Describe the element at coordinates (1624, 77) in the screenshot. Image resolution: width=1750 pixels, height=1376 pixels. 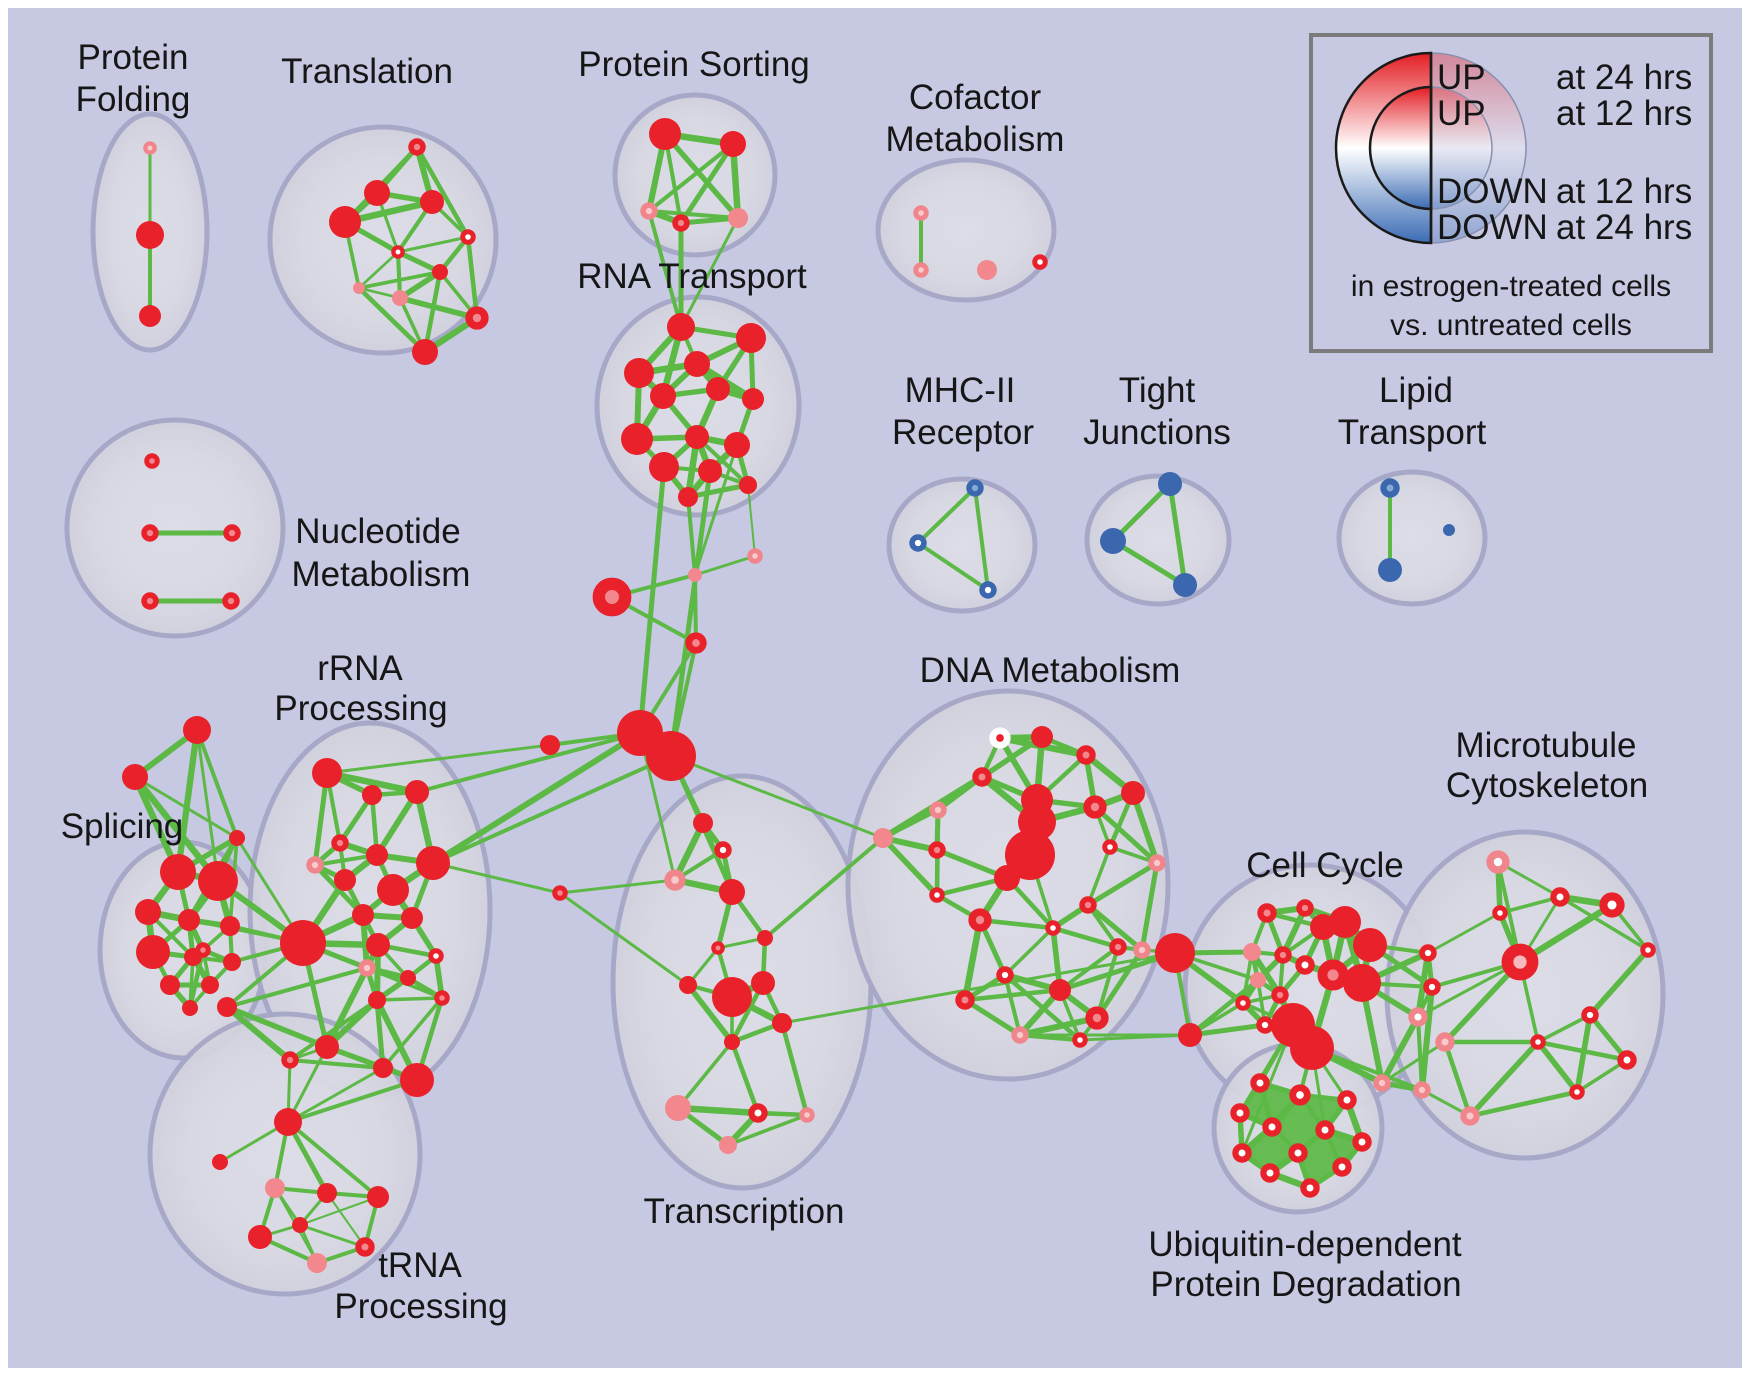
I see `legend-at-24-label: at 24 hrs` at that location.